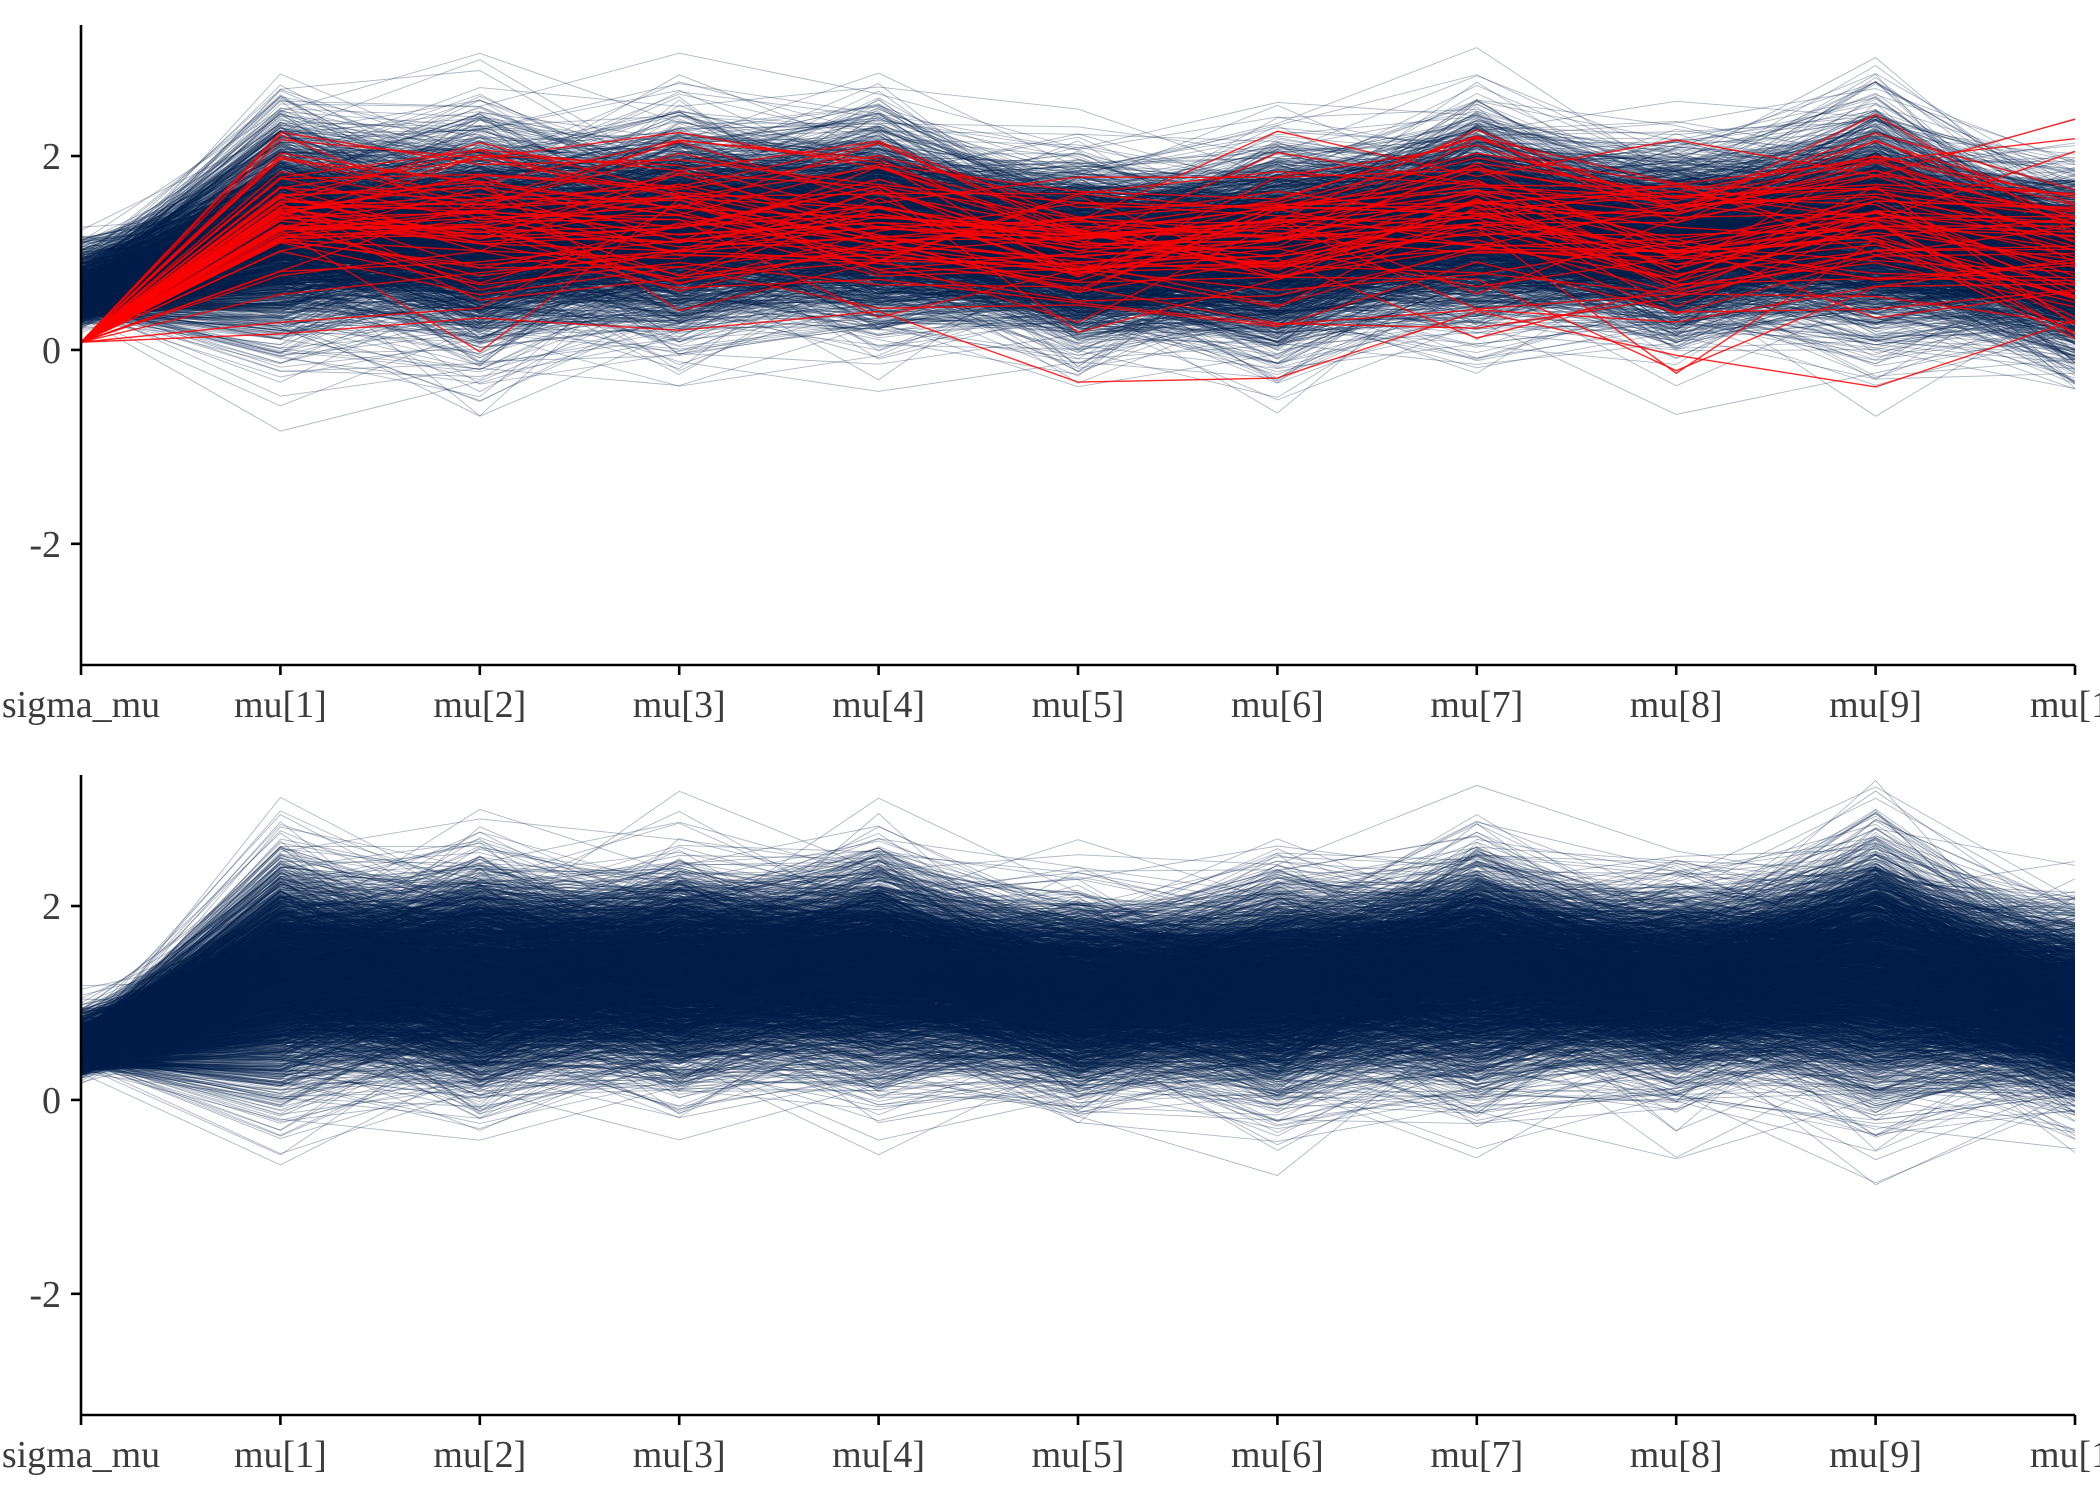 The width and height of the screenshot is (2100, 1500). Describe the element at coordinates (1078, 705) in the screenshot. I see `x-tick-label: mu[5]` at that location.